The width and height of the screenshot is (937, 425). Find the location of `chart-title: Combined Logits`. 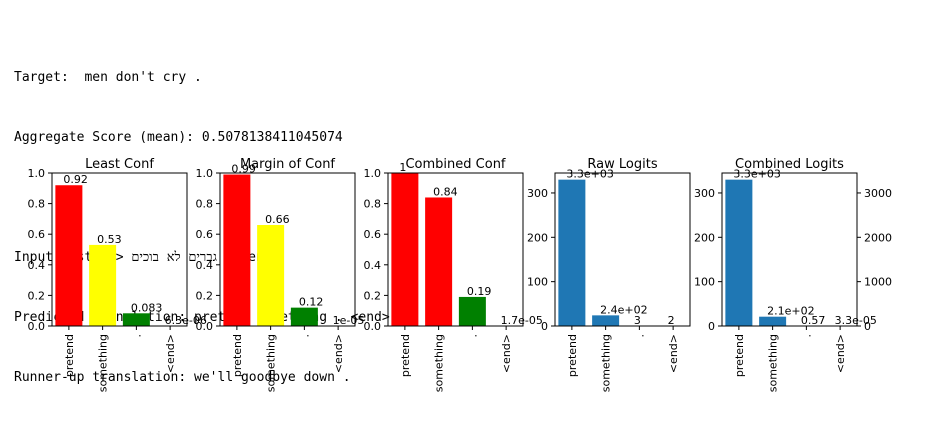

chart-title: Combined Logits is located at coordinates (789, 164).